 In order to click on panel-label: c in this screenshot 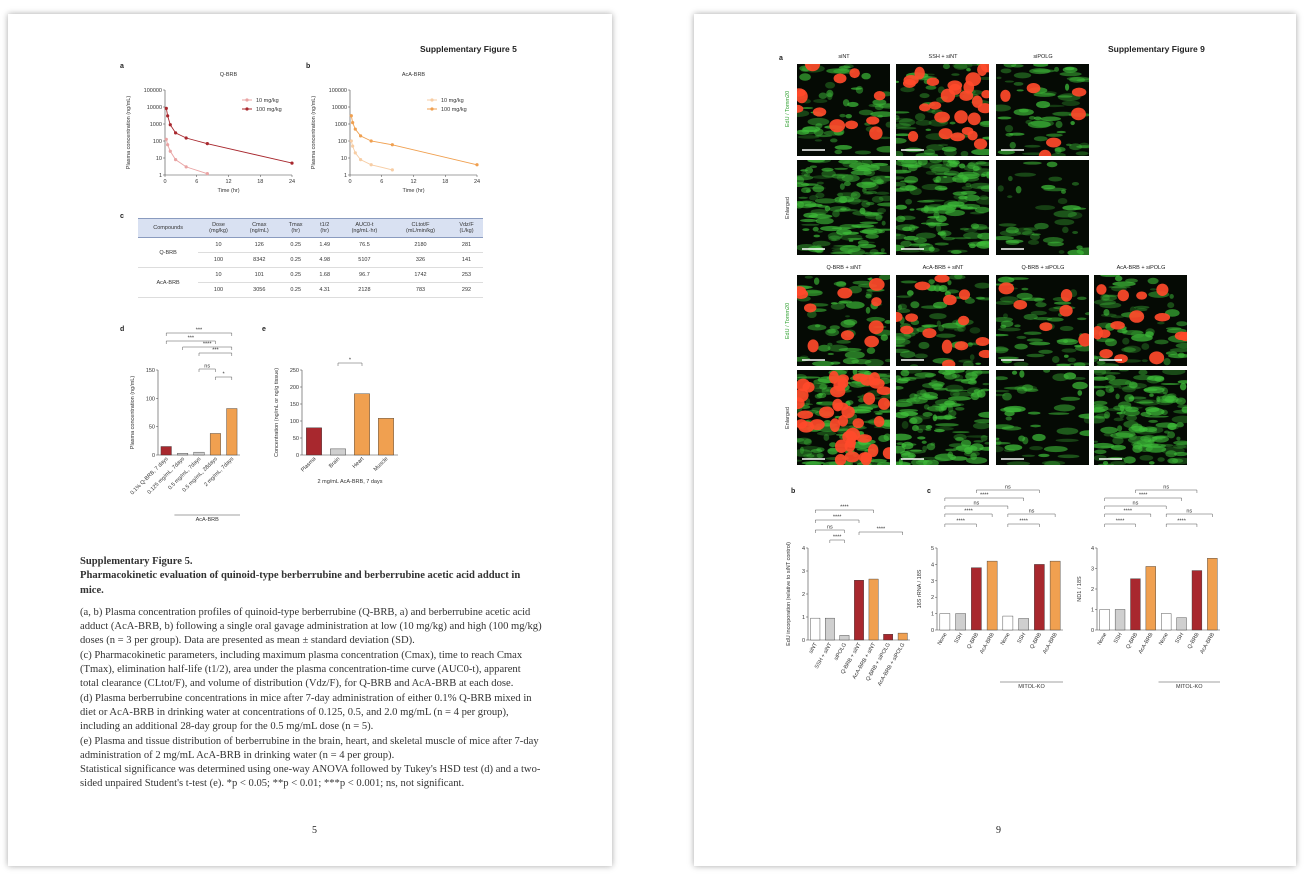, I will do `click(929, 491)`.